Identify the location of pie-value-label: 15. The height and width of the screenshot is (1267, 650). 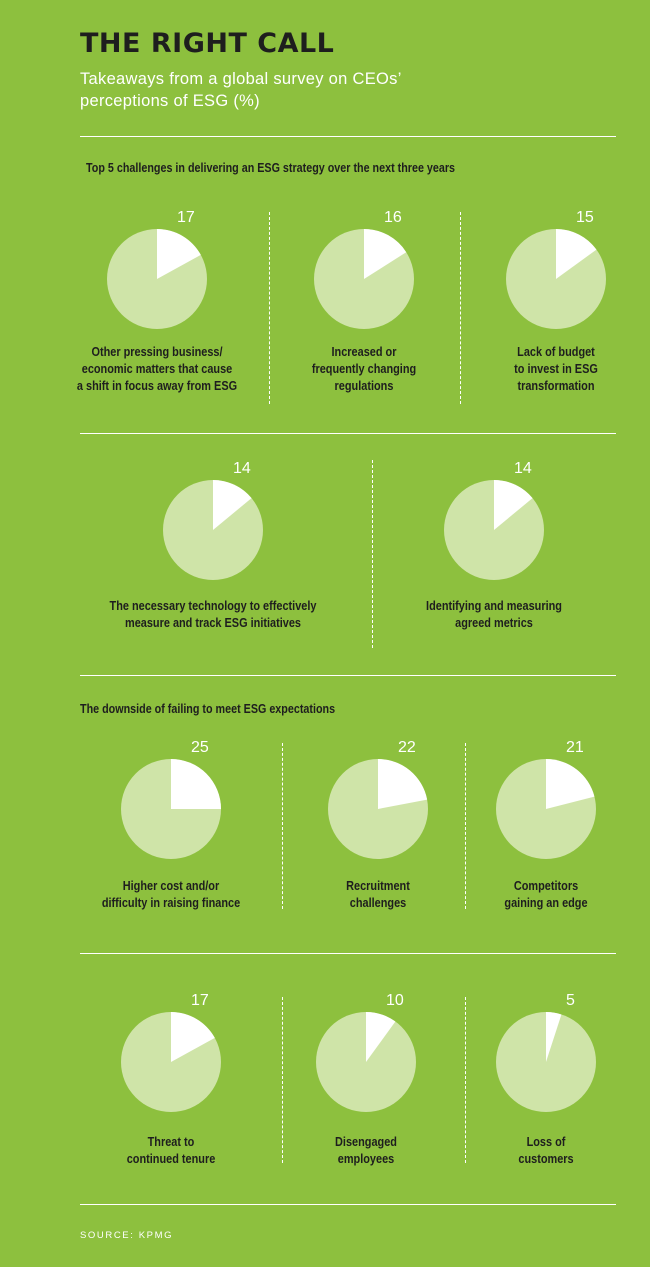
(585, 217).